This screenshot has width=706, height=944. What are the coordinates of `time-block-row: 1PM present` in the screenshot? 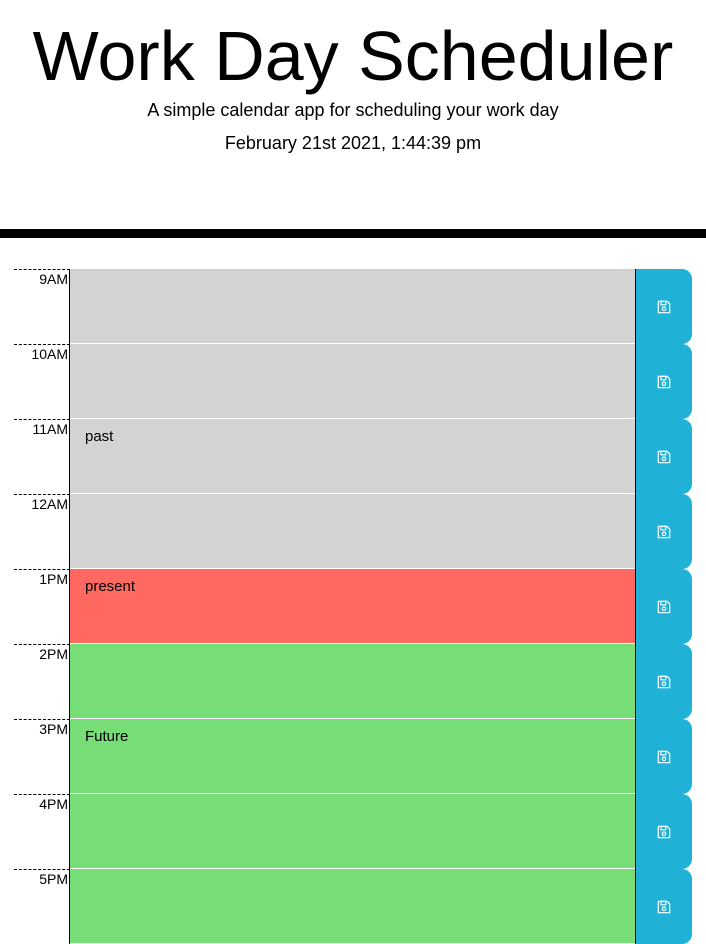 It's located at (353, 606).